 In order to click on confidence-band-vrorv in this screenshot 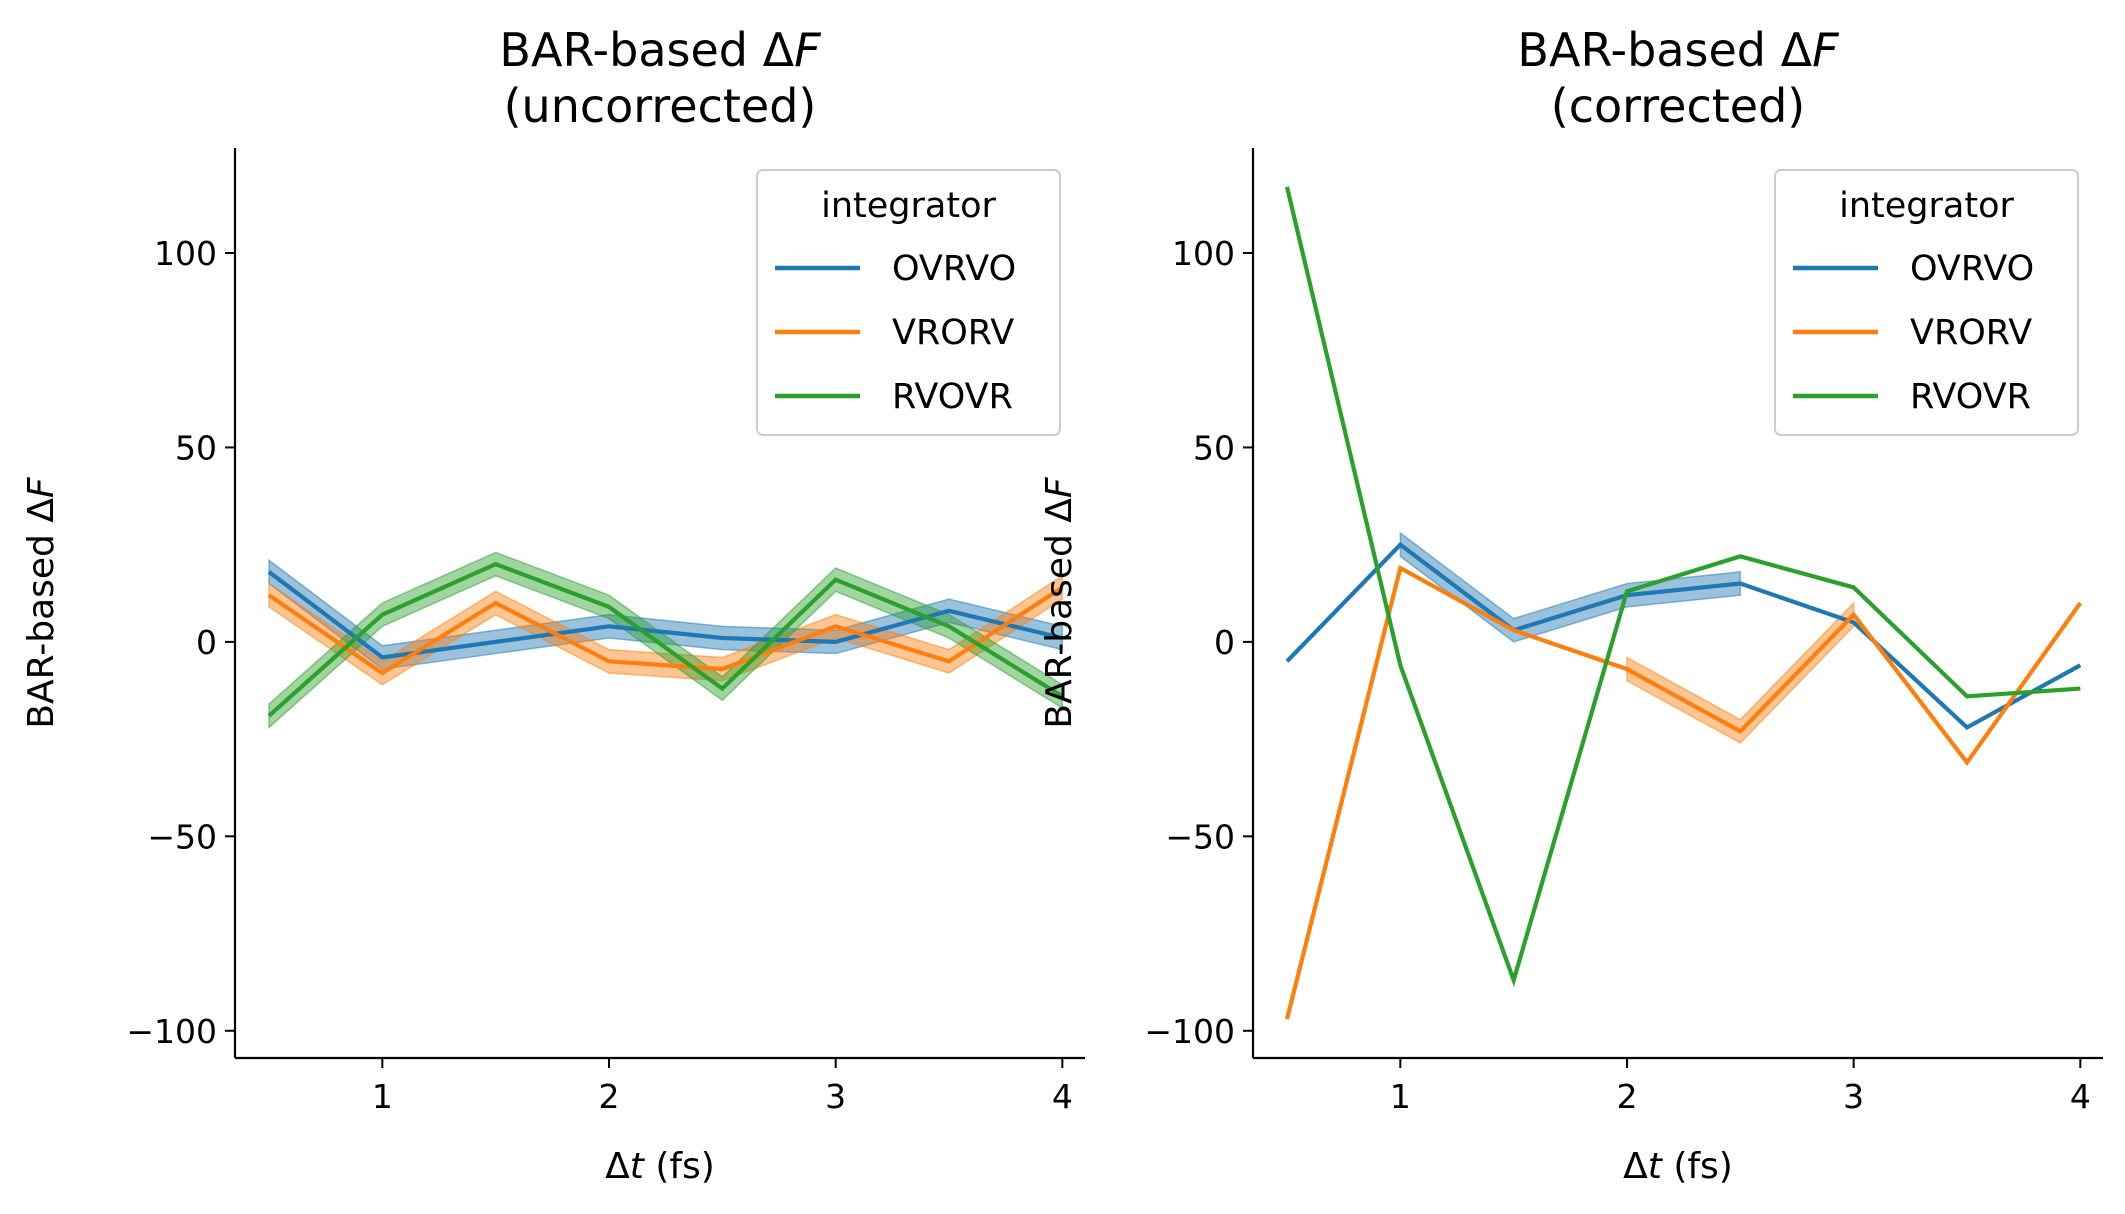, I will do `click(1740, 672)`.